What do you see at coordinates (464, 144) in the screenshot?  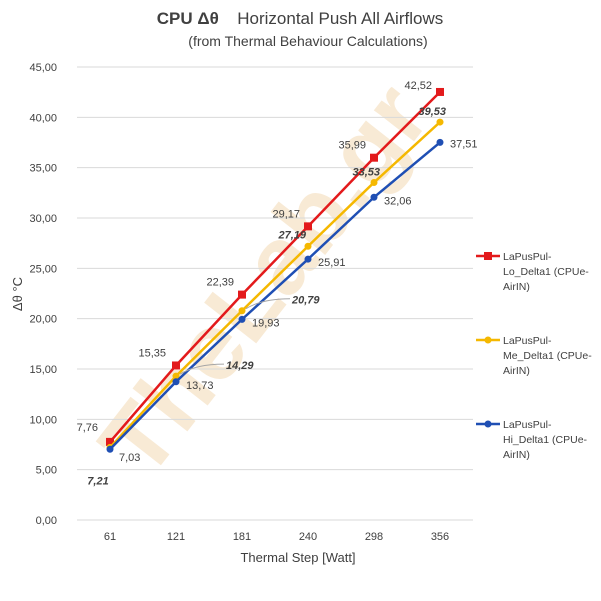 I see `data-label: 37,51` at bounding box center [464, 144].